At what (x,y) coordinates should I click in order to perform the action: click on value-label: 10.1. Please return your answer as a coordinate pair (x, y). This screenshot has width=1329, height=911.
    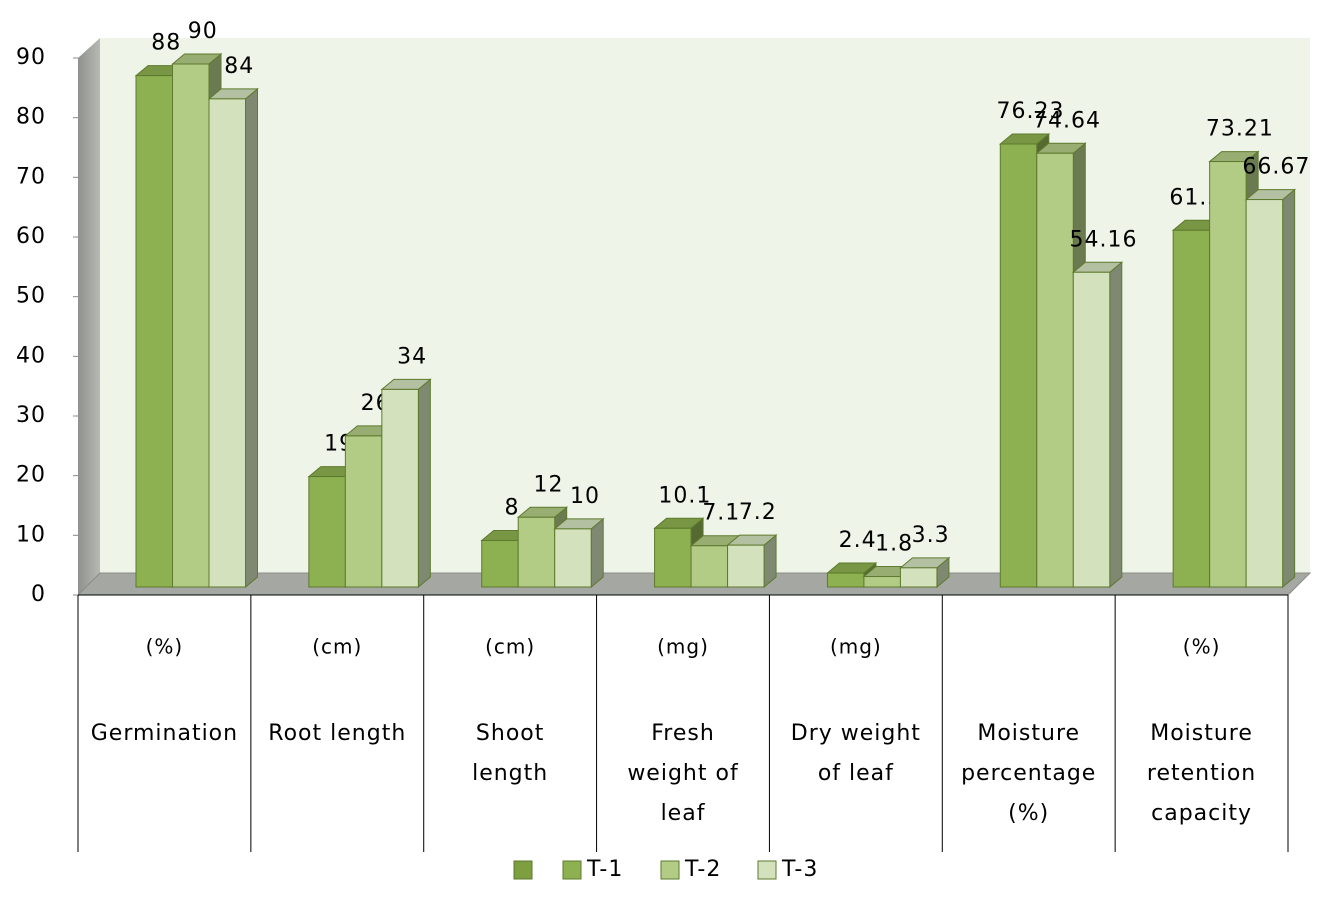
    Looking at the image, I should click on (684, 495).